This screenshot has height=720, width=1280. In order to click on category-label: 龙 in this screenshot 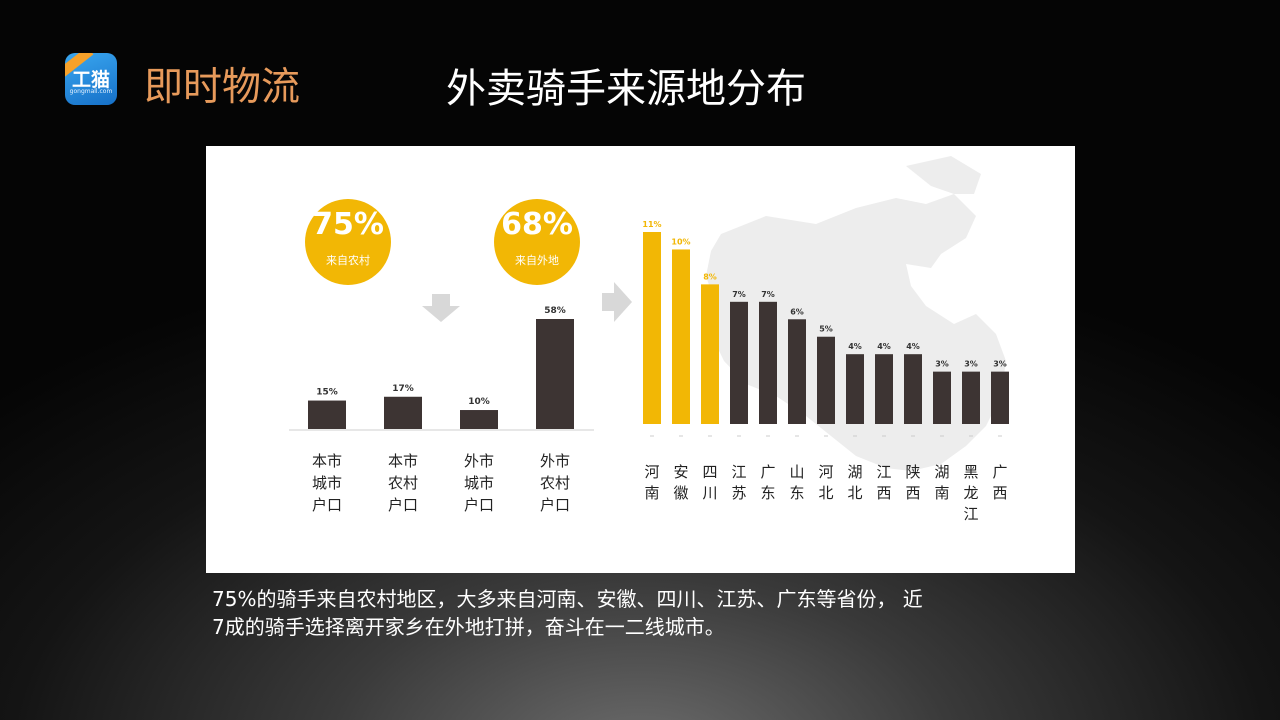, I will do `click(970, 493)`.